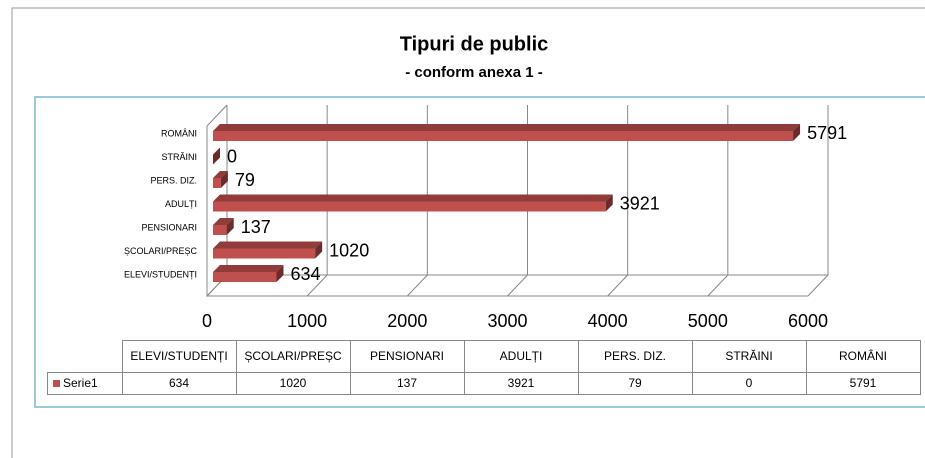  I want to click on y-tick-label: ADULȚI, so click(181, 204).